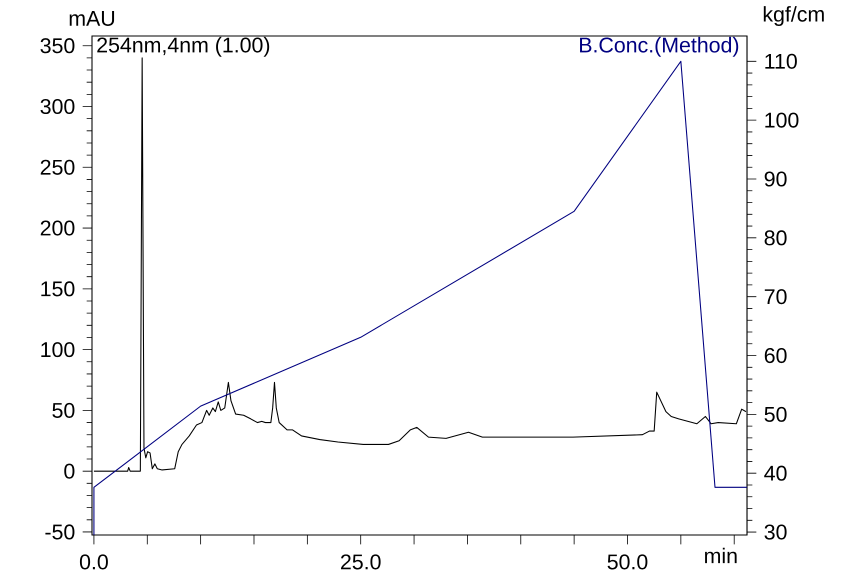 This screenshot has width=859, height=571. Describe the element at coordinates (659, 46) in the screenshot. I see `series-label: B.Conc.(Method)` at that location.